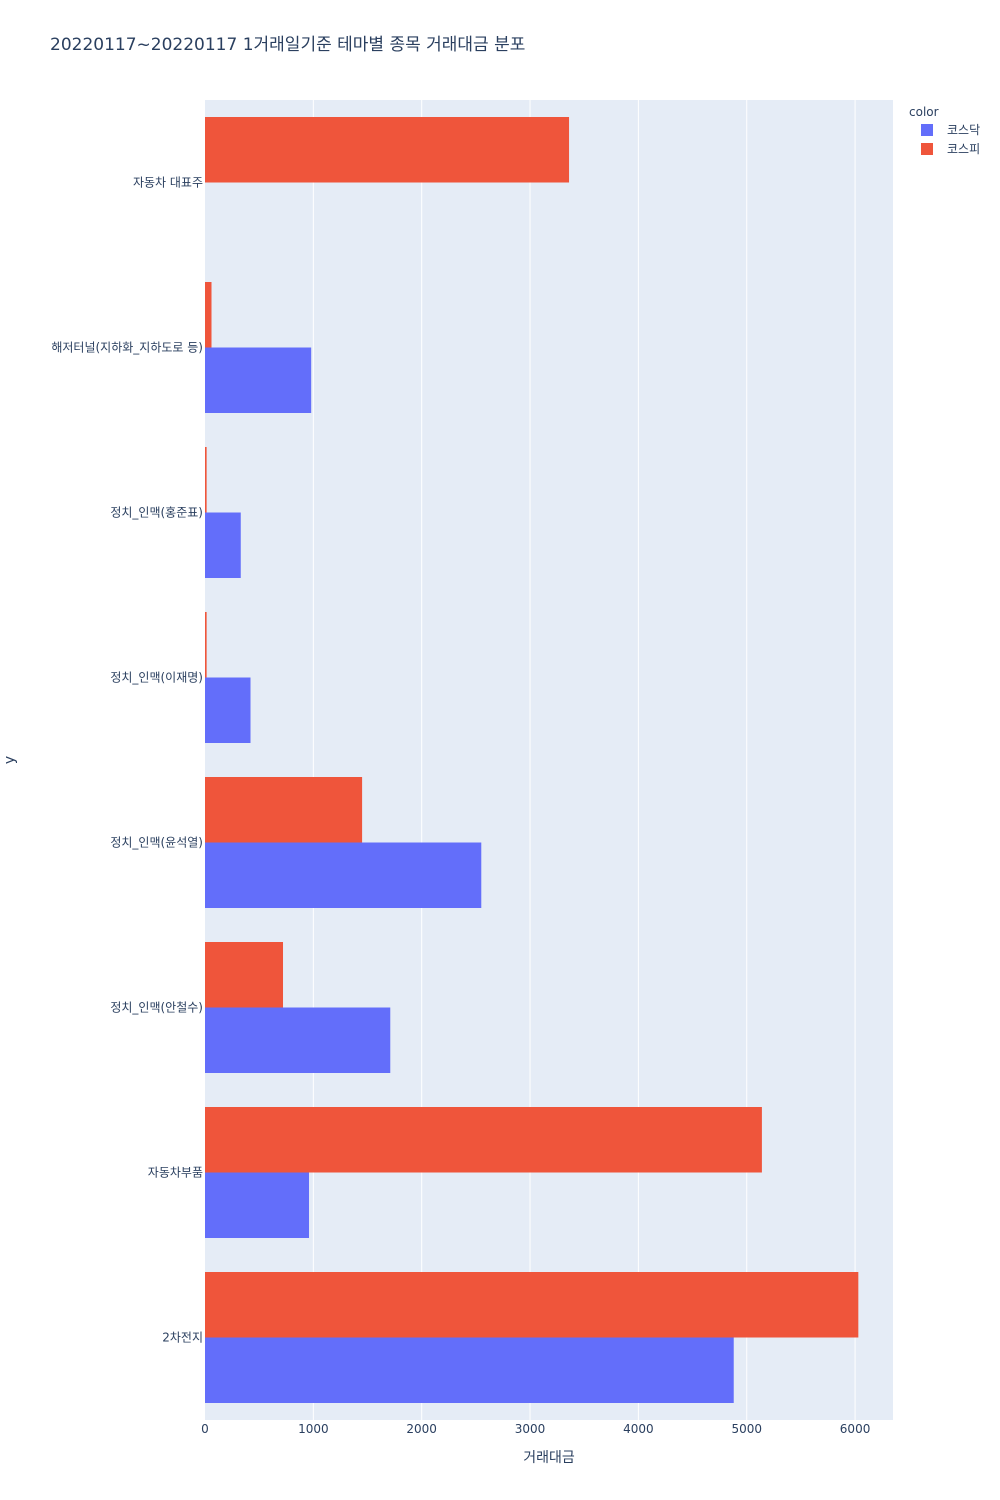  I want to click on chart-title: 20220117~20220117 1거래일기준 테마별 종목 거래대금 분포, so click(287, 45).